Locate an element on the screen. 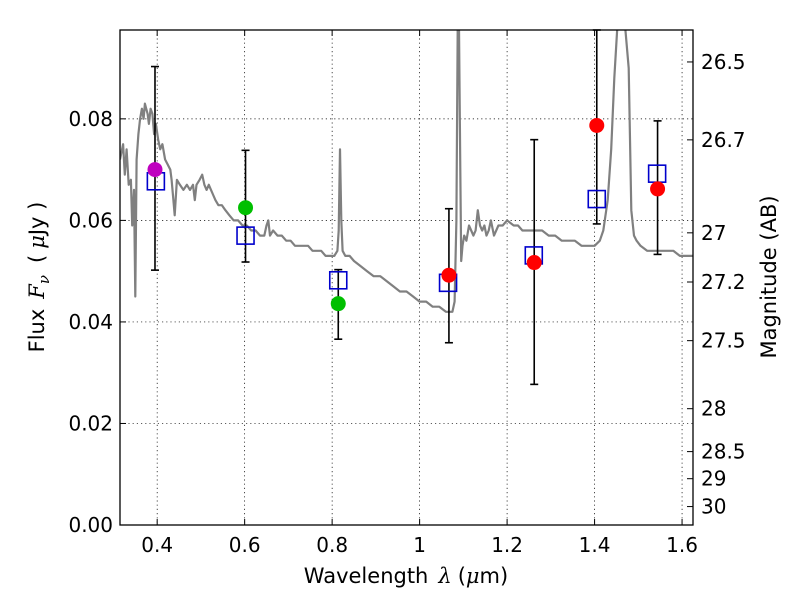 This screenshot has height=600, width=800. right-axis-label: Magnitude (AB) is located at coordinates (769, 276).